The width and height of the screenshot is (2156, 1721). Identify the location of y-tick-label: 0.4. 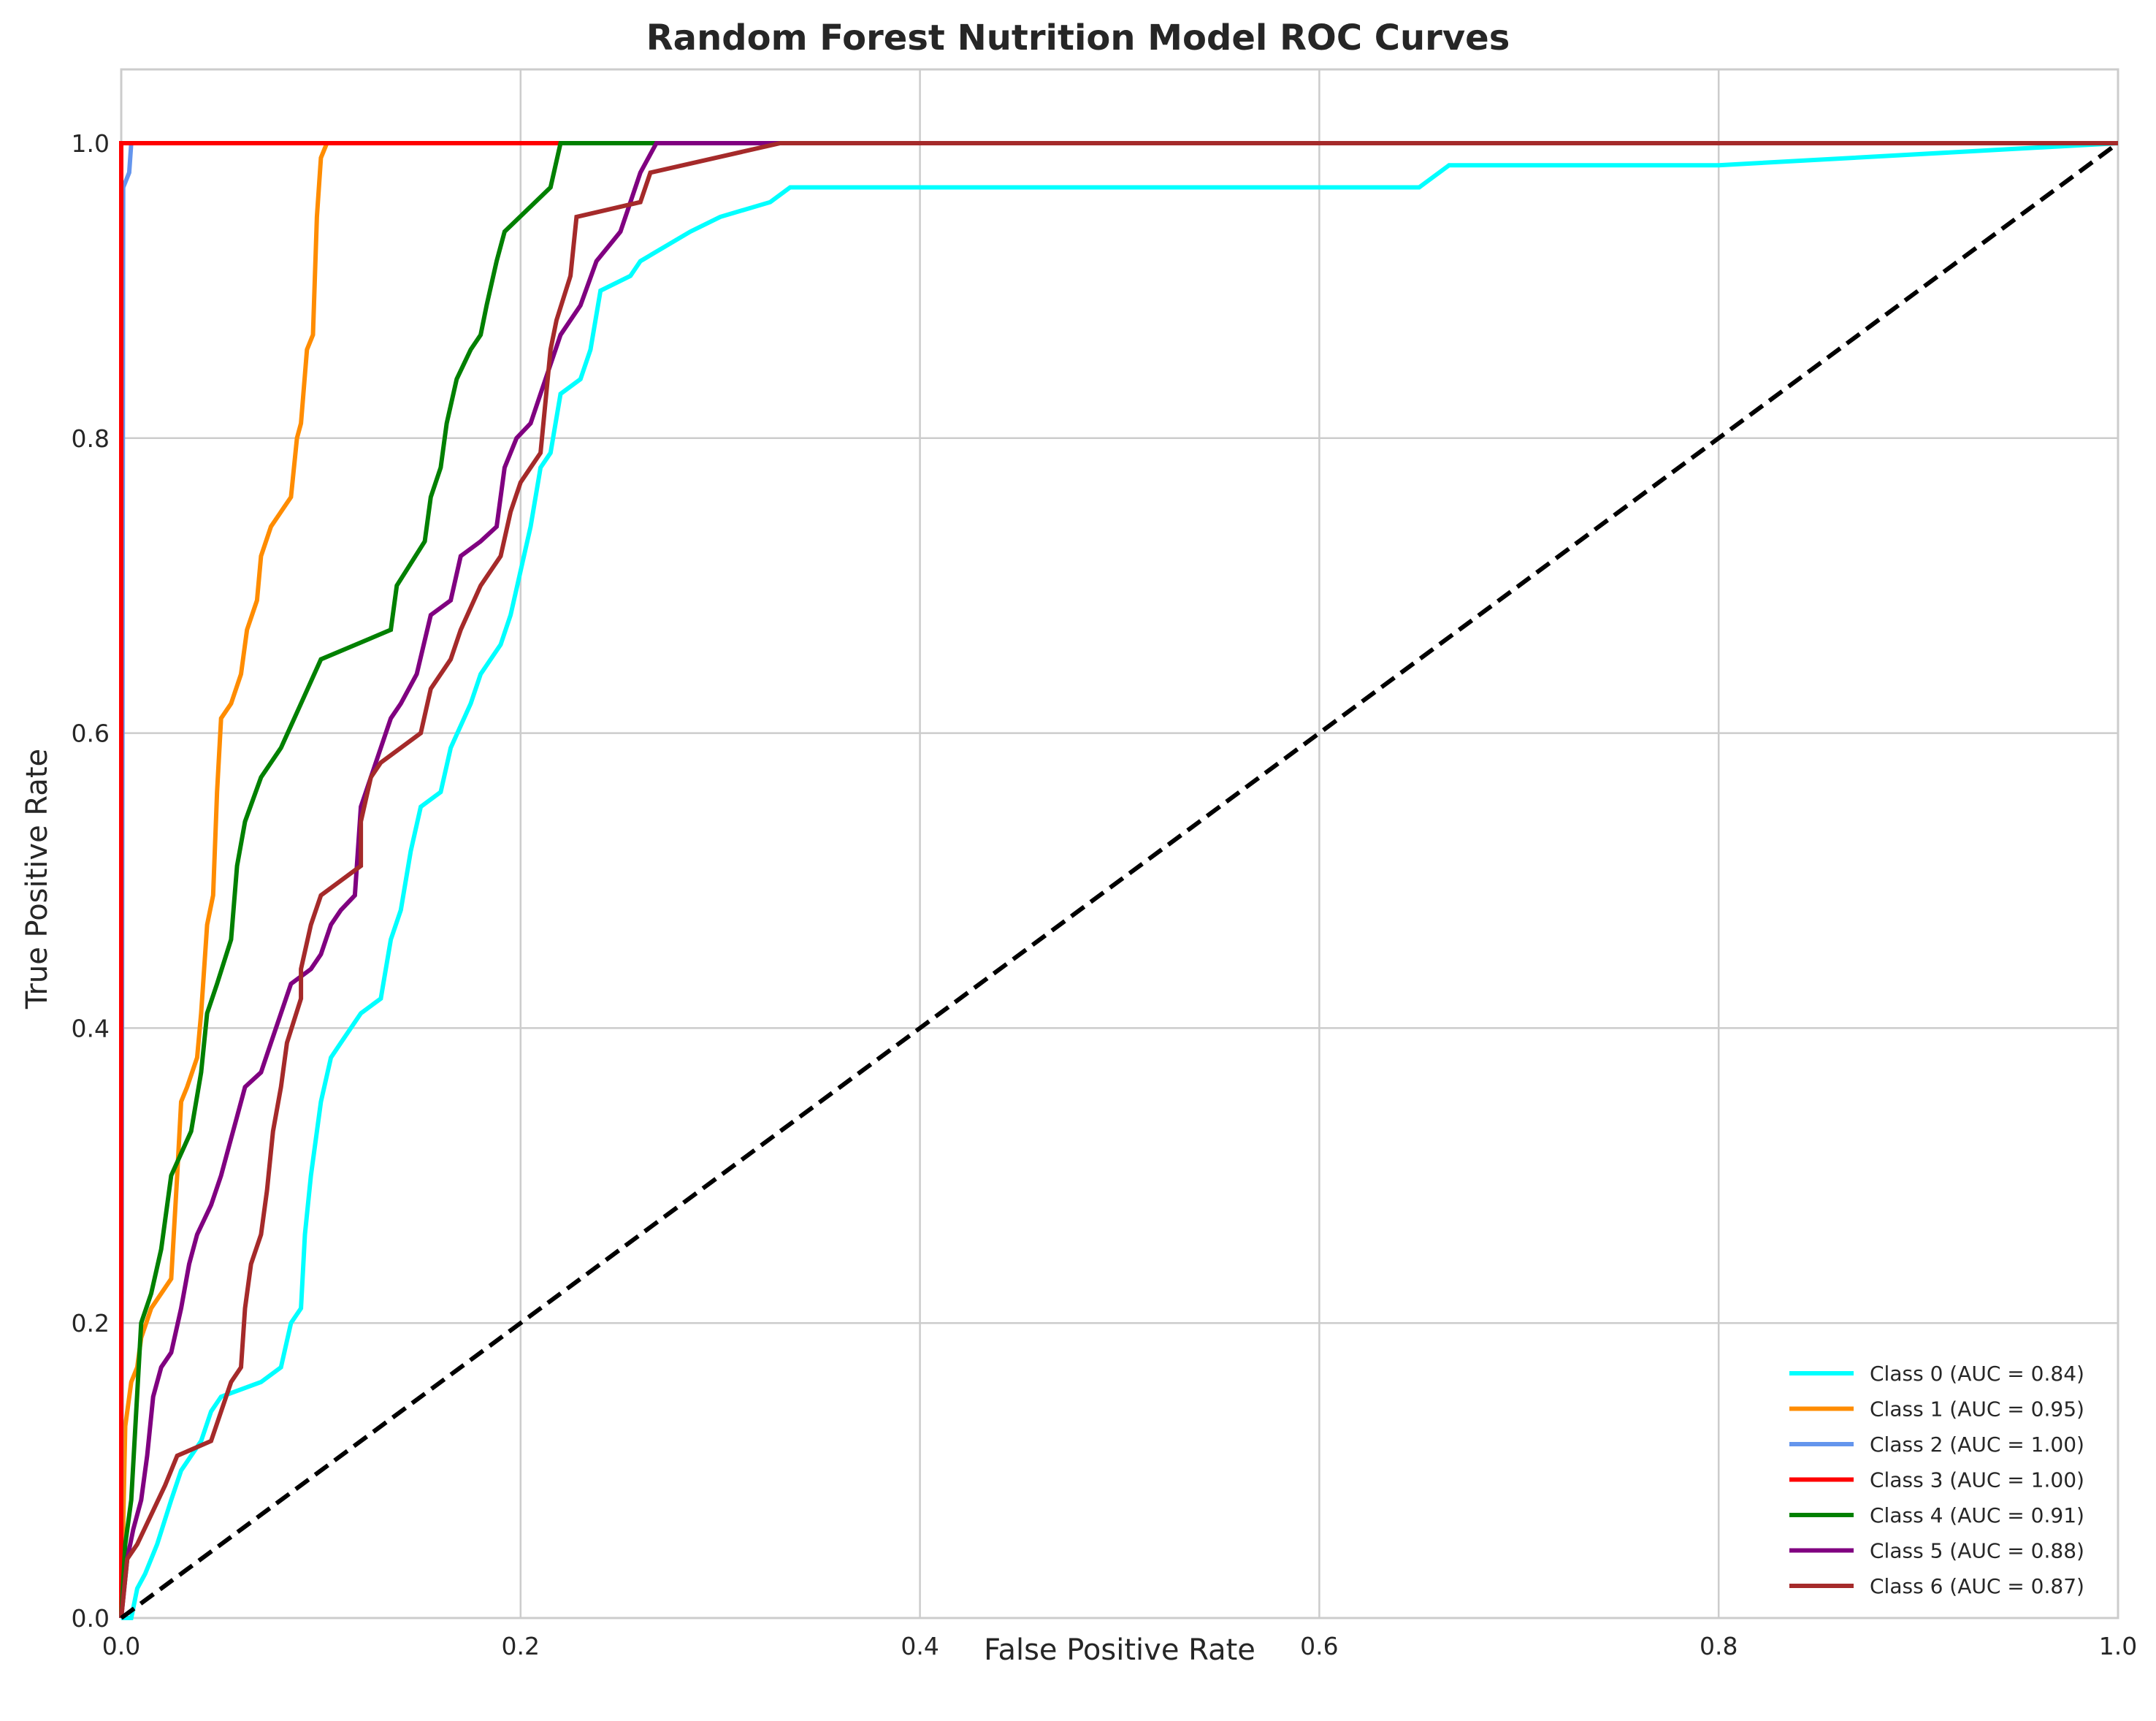
(91, 1028).